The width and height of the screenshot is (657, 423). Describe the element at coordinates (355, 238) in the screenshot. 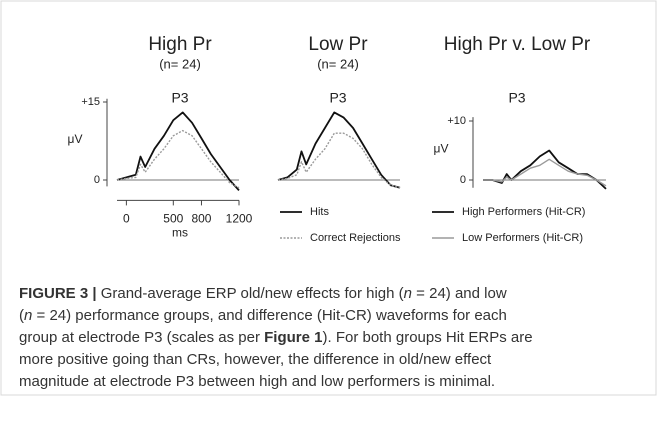

I see `legend-label: Correct Rejections` at that location.